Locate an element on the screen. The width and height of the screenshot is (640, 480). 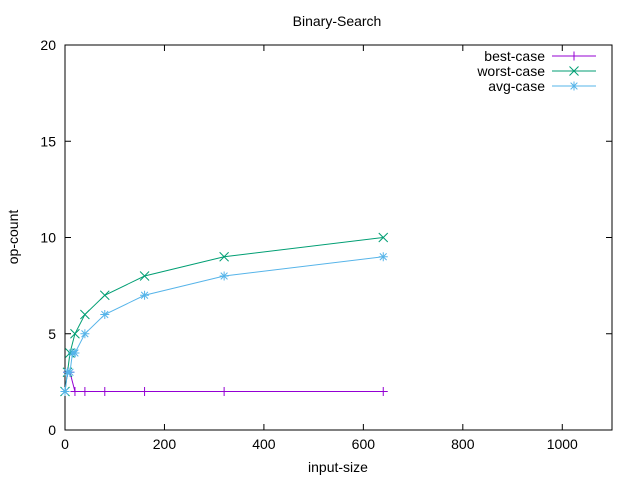
x-axis-label: input-size is located at coordinates (338, 467).